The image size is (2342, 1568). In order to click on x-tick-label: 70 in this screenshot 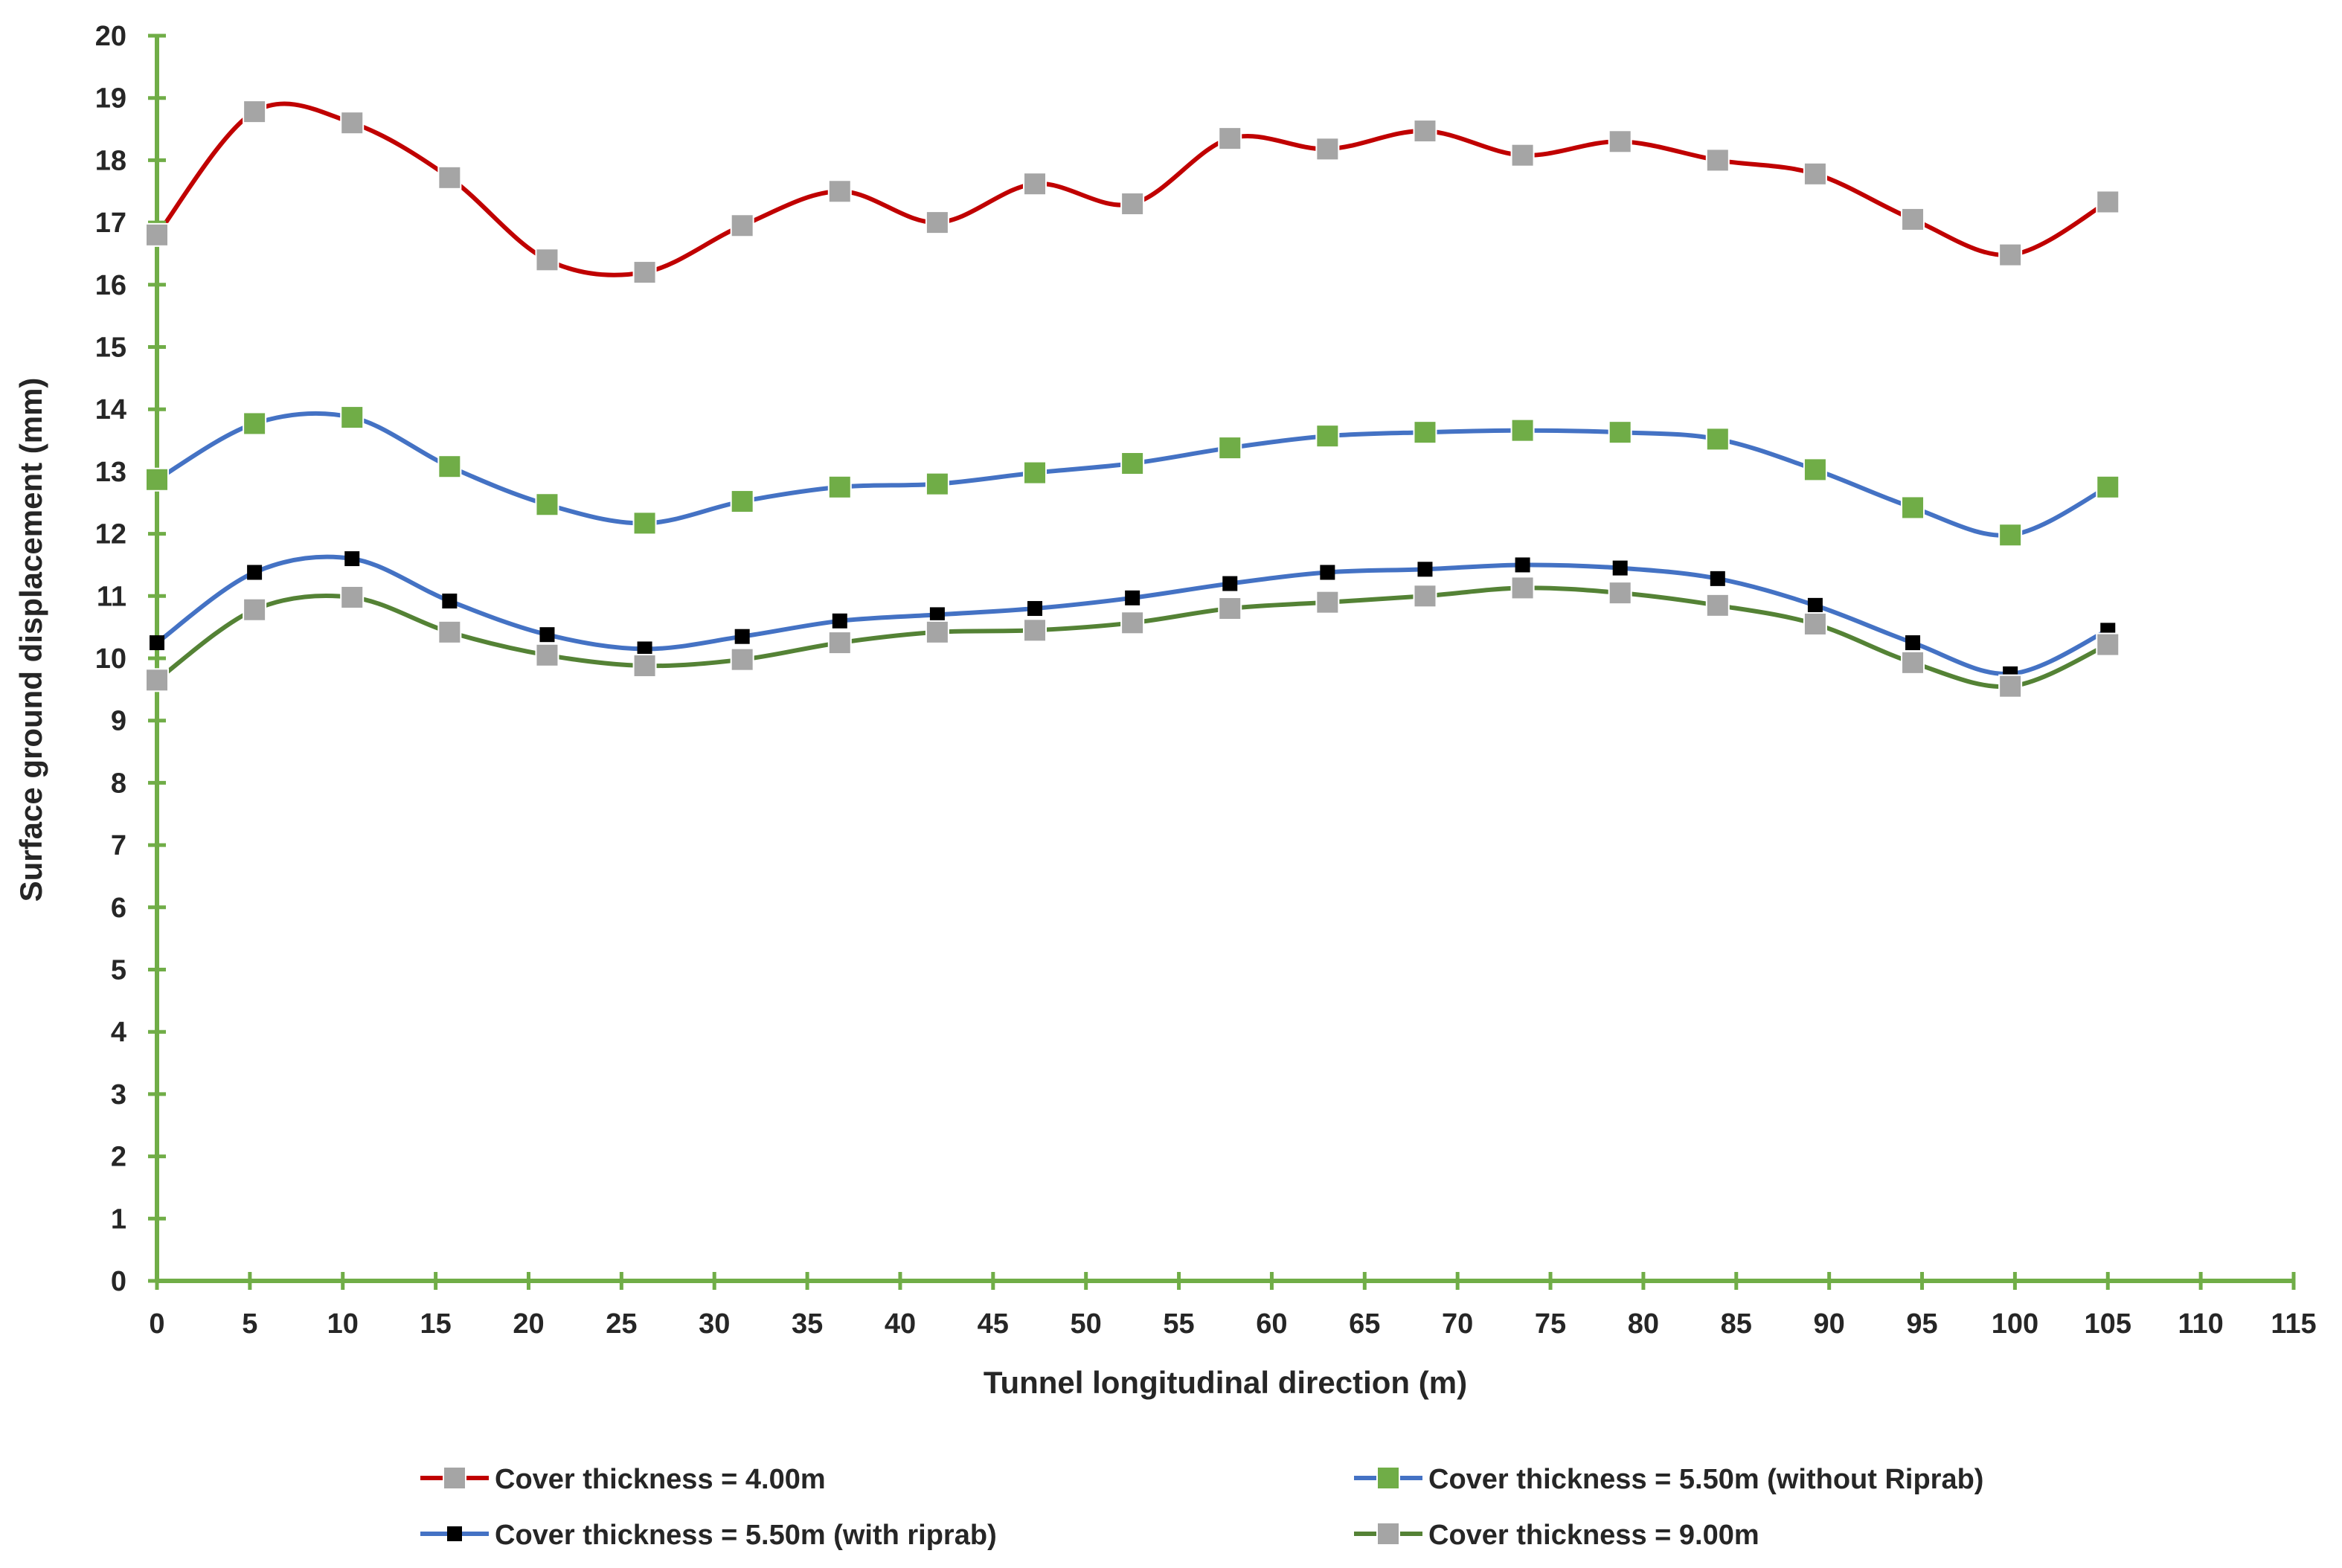, I will do `click(1457, 1324)`.